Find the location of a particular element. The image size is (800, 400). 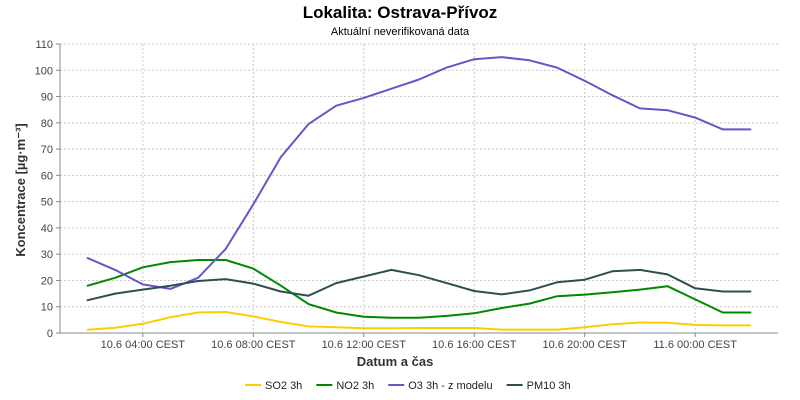

y-tick-label: 40 is located at coordinates (47, 229).